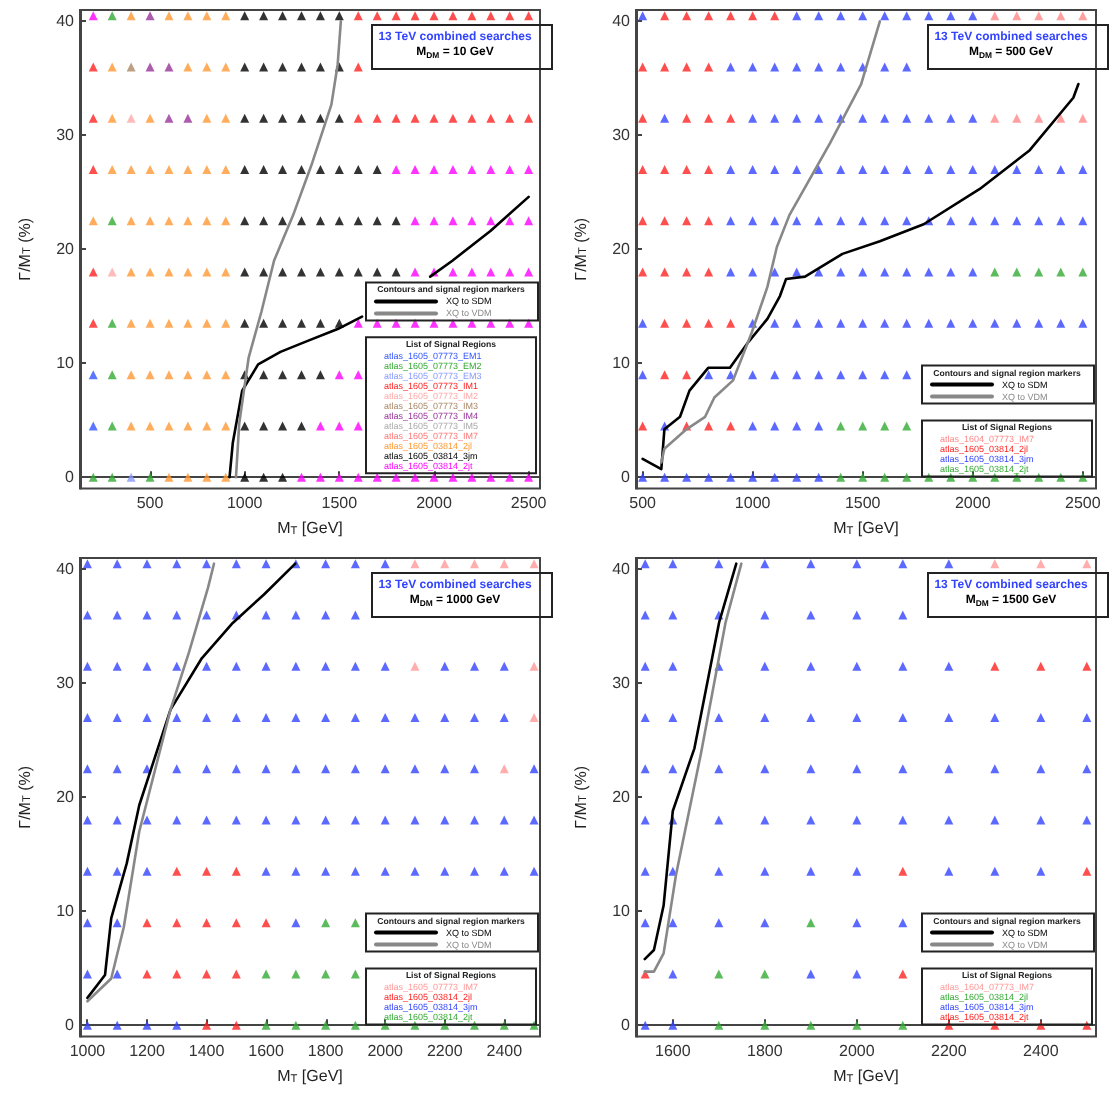  I want to click on x-tick-label: 2400, so click(505, 1050).